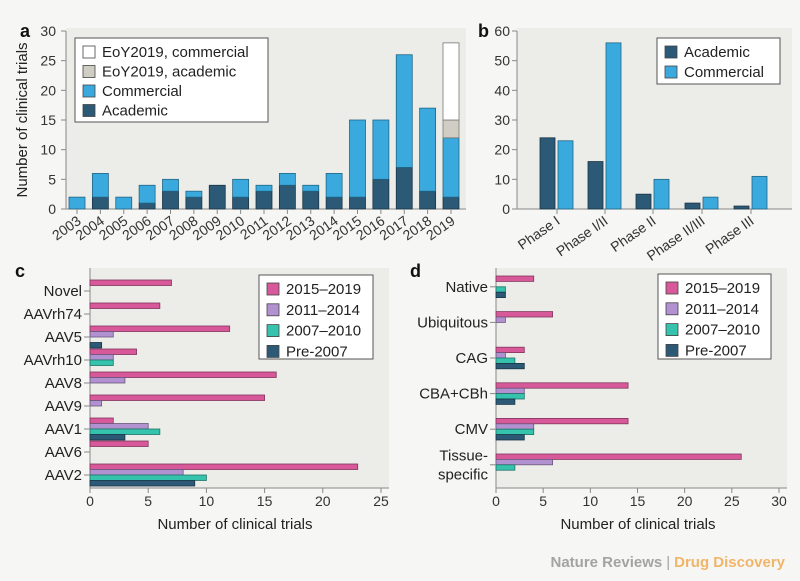 Image resolution: width=800 pixels, height=581 pixels. I want to click on legend-label: EoY2019, commercial, so click(175, 52).